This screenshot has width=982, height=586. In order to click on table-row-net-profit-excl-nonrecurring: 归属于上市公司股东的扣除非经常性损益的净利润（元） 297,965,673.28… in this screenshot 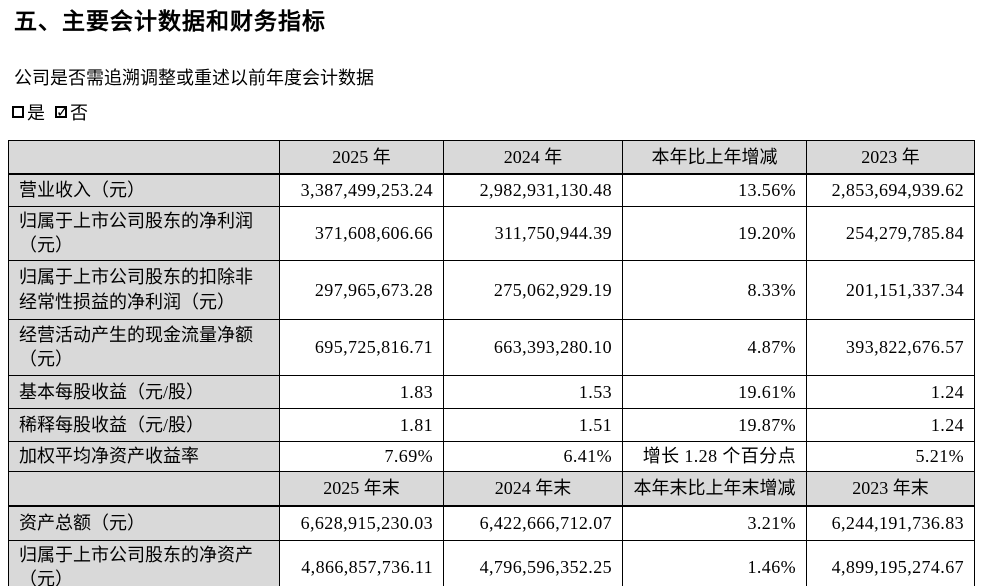, I will do `click(491, 289)`.